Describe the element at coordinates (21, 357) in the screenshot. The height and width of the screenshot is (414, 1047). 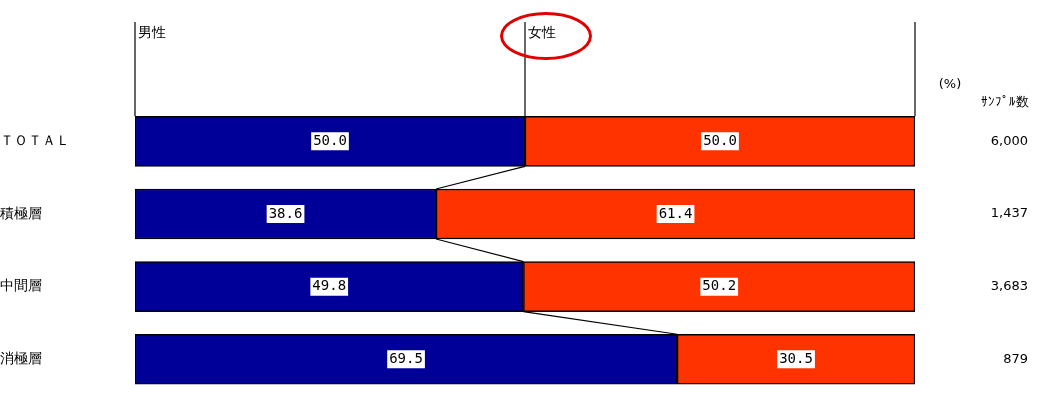
I see `y-tick-label: 消極層` at that location.